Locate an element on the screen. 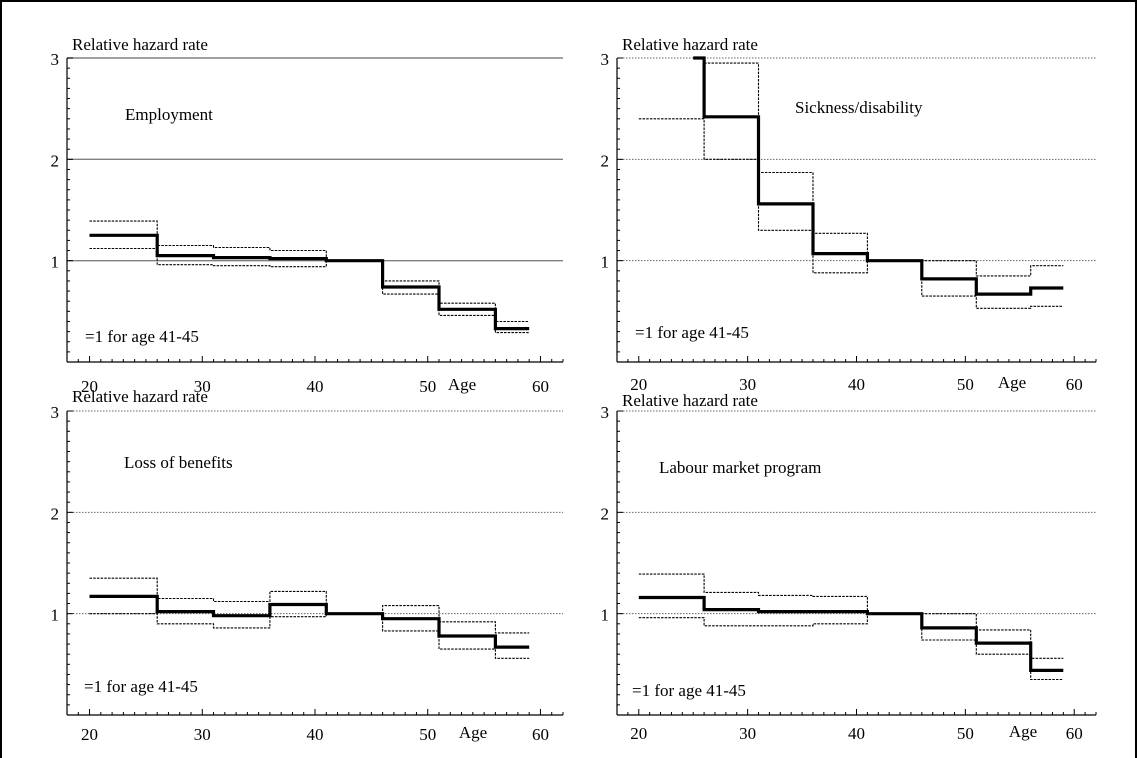 The width and height of the screenshot is (1137, 758). outer-border-top is located at coordinates (568, 1).